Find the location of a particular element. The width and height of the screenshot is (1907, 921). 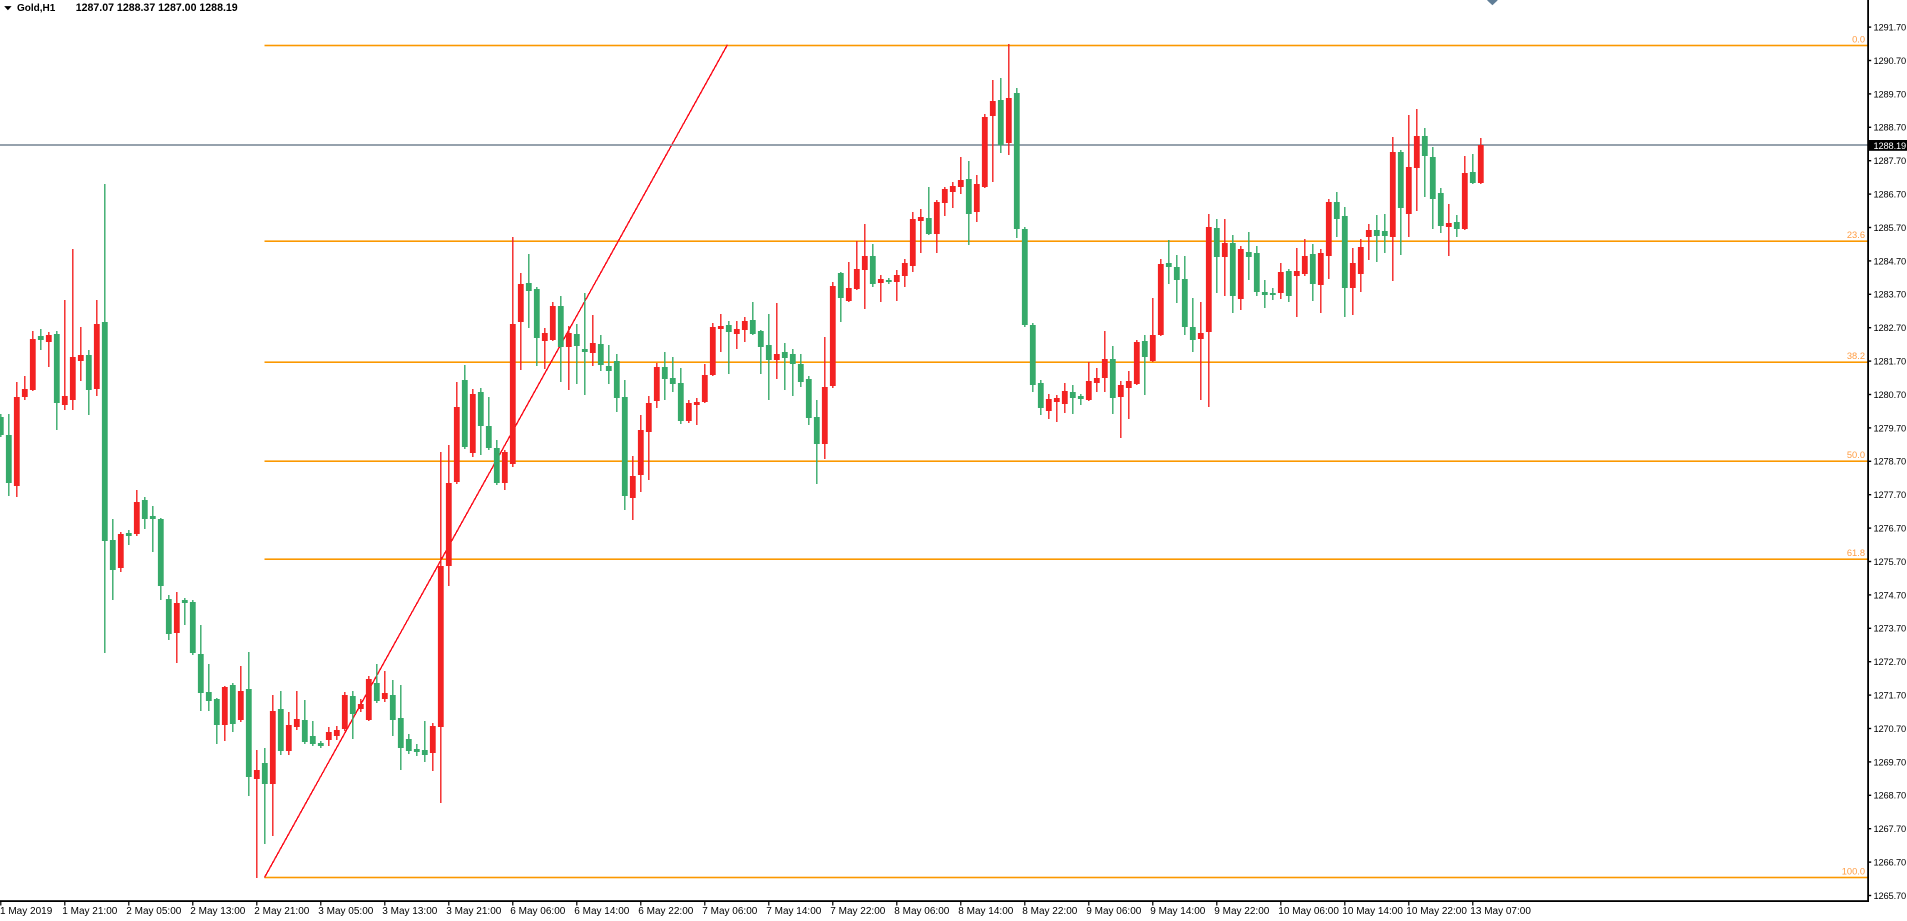

svg-text: 1278.70 is located at coordinates (1890, 462).